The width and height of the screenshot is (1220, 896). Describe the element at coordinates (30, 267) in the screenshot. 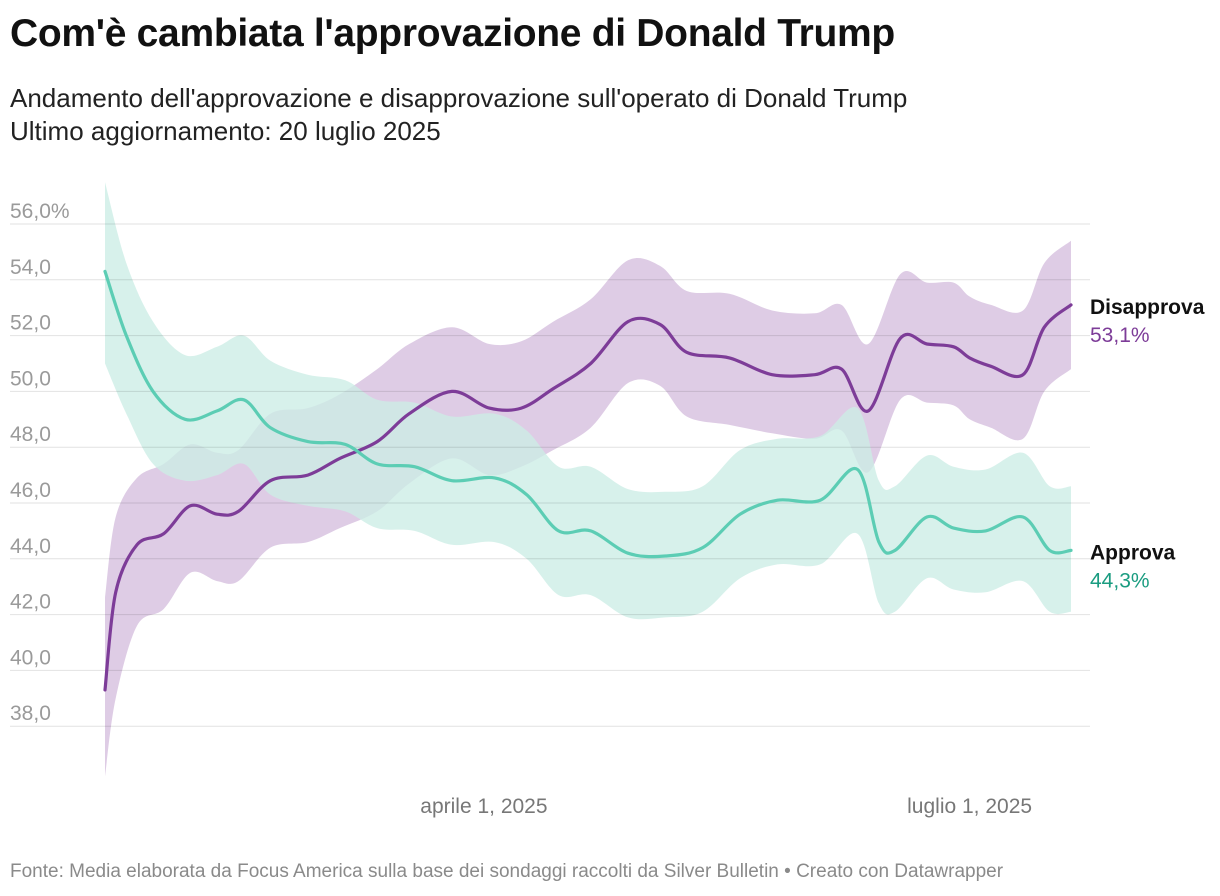

I see `y-tick-label: 54,0` at that location.